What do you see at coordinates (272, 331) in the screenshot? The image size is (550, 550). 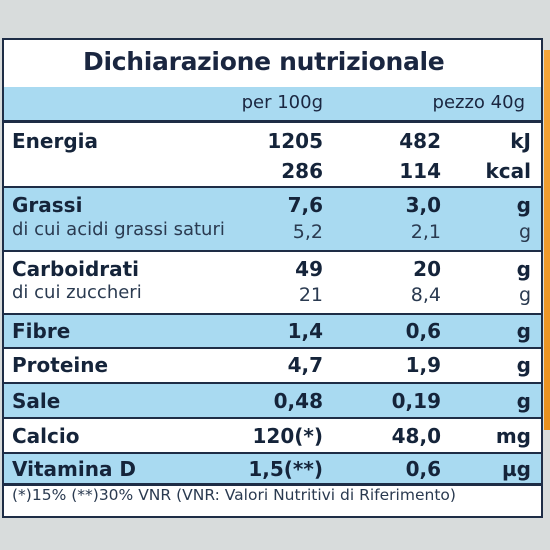 I see `row-fibre: Fibre 1,4 0,6 g` at bounding box center [272, 331].